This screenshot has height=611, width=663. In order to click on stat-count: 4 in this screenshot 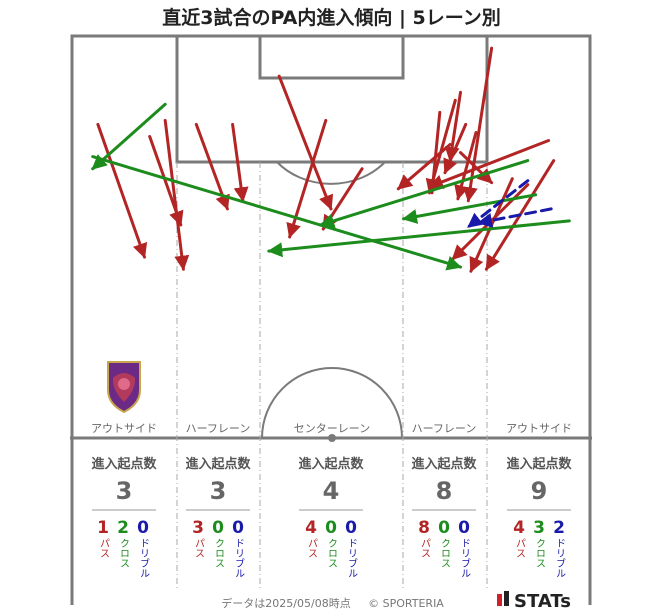, I will do `click(331, 491)`.